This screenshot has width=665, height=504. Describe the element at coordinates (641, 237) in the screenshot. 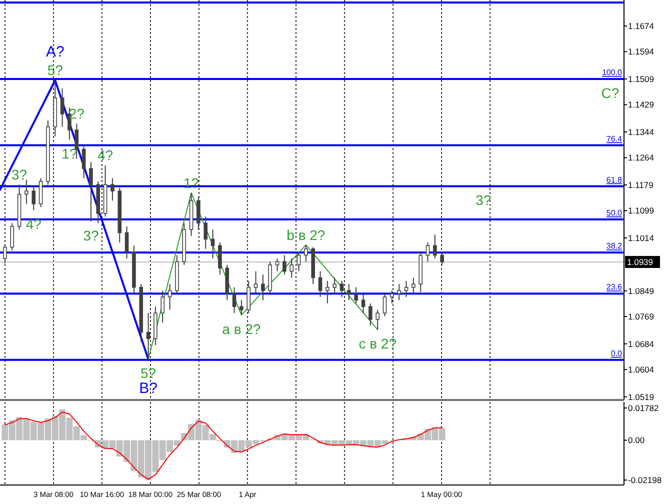

I see `y-tick-label: 1.1014` at that location.